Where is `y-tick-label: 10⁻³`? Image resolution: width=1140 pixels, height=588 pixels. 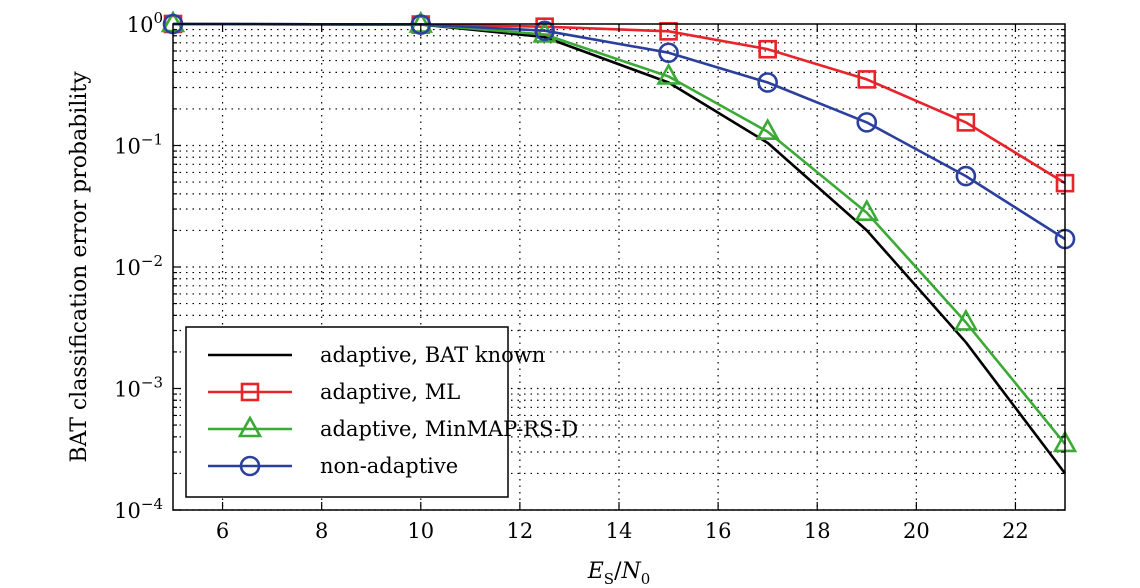 y-tick-label: 10⁻³ is located at coordinates (138, 388).